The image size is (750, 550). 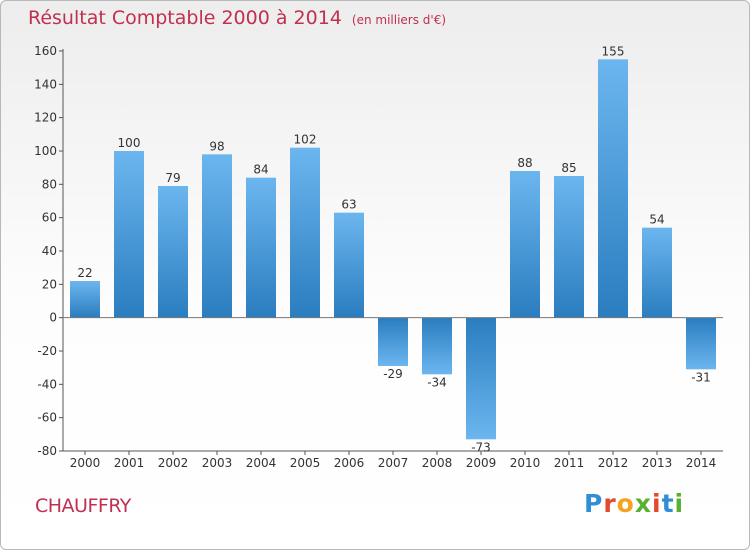 I want to click on y-tick-label: -80, so click(x=47, y=451).